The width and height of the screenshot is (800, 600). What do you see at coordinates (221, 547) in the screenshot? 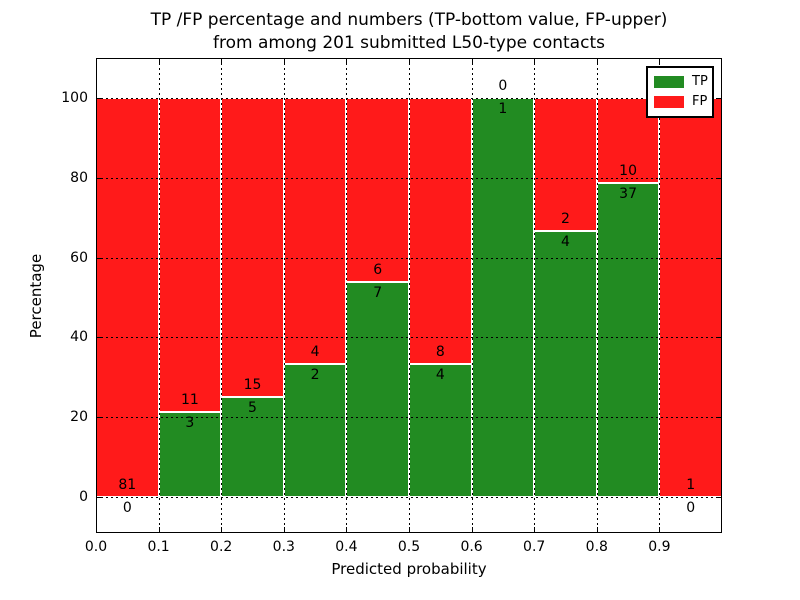
I see `x-tick-label: 0.2` at bounding box center [221, 547].